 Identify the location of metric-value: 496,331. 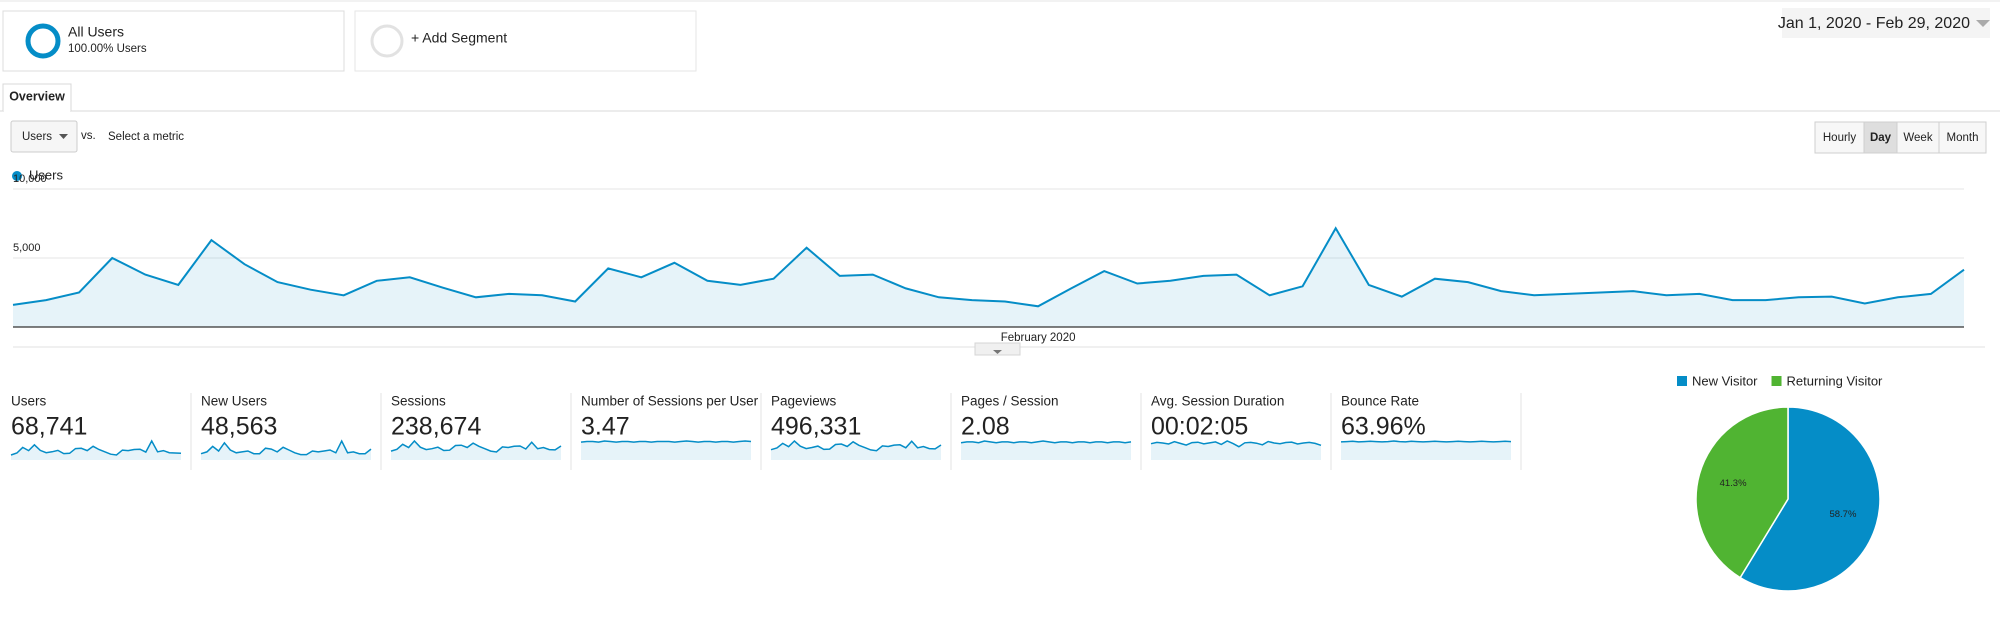
(816, 427).